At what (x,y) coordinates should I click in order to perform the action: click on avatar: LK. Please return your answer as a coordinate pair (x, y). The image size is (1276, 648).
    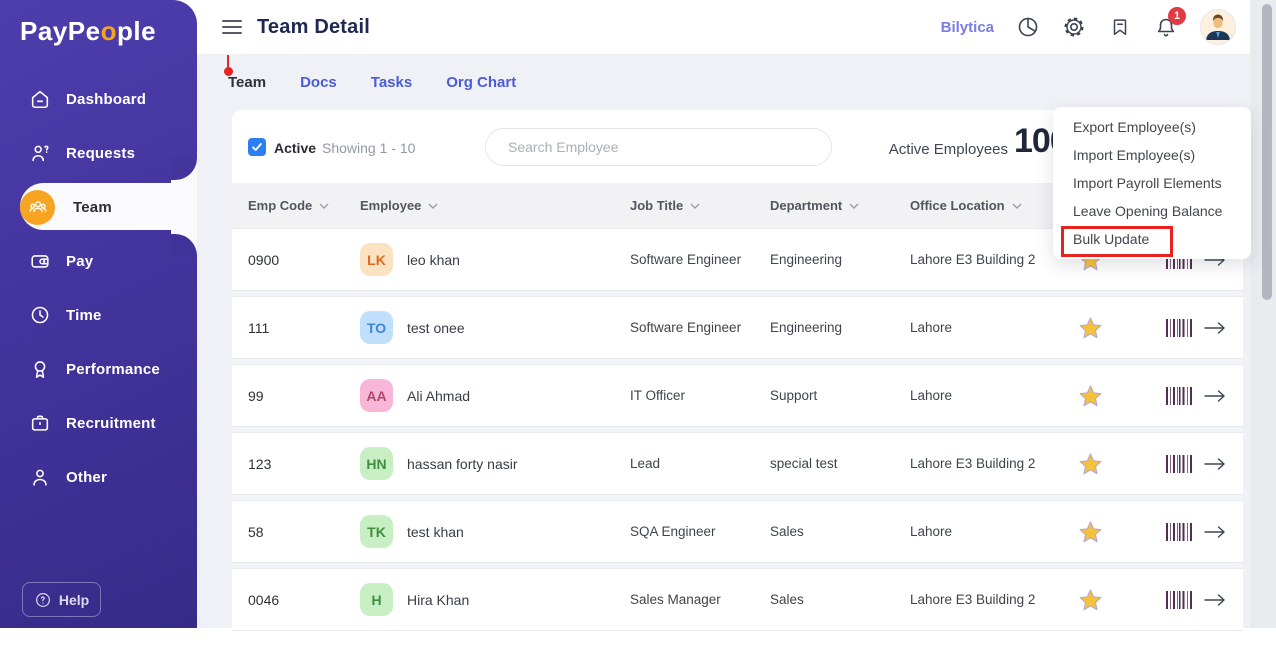
    Looking at the image, I should click on (376, 259).